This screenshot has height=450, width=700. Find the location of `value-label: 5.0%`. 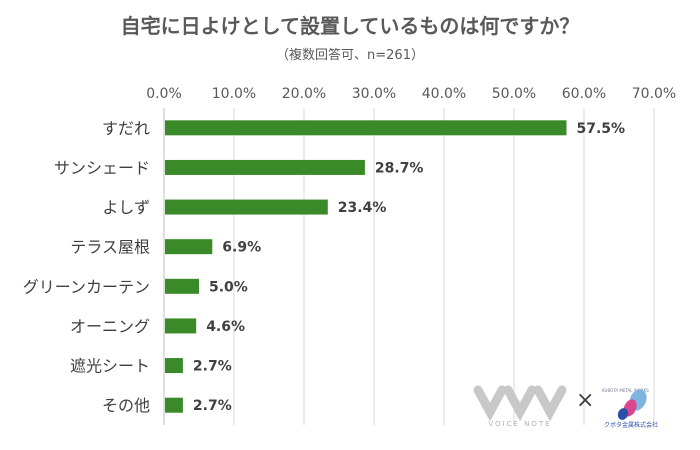

value-label: 5.0% is located at coordinates (228, 287).